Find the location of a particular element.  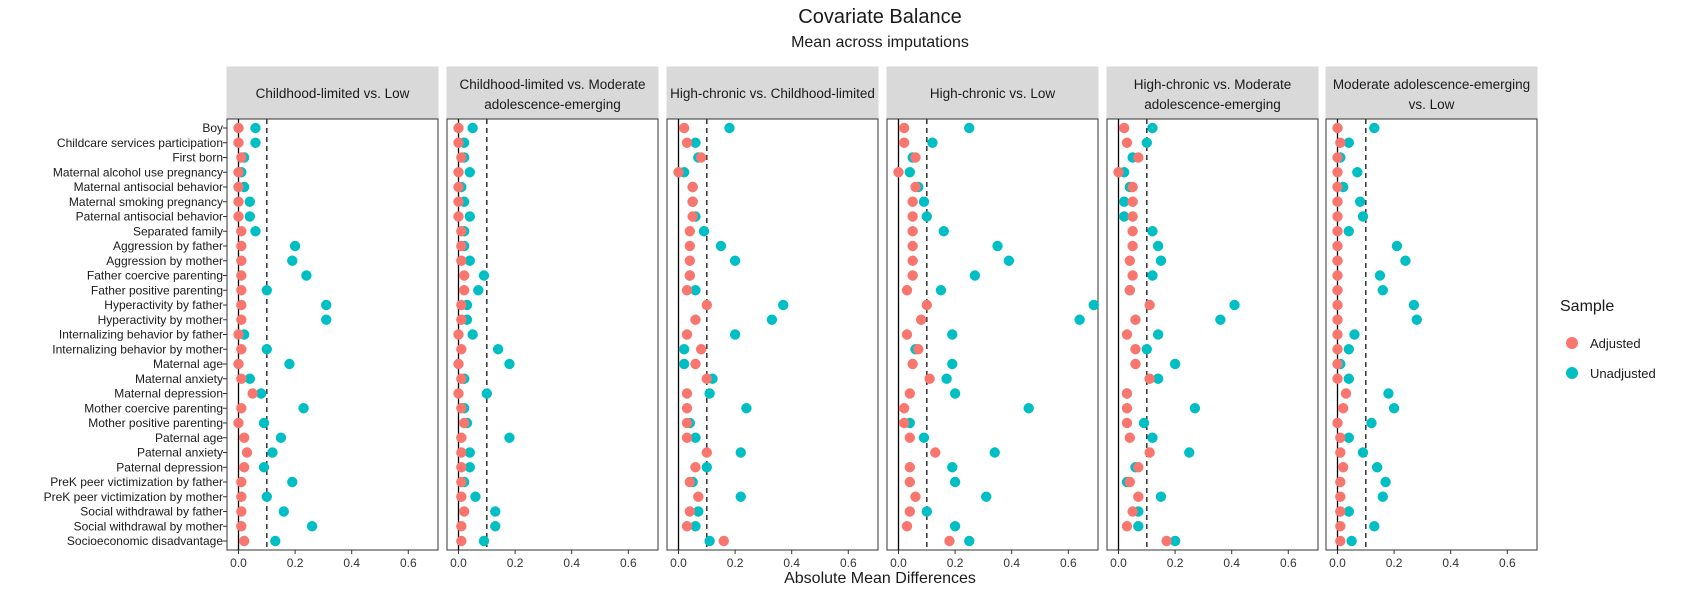

x-tick-label: 0.2 is located at coordinates (1175, 563).